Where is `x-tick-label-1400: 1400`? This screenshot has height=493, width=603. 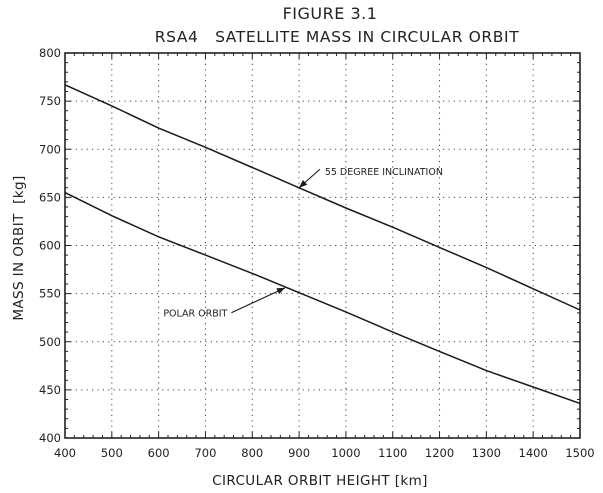 x-tick-label-1400: 1400 is located at coordinates (533, 453).